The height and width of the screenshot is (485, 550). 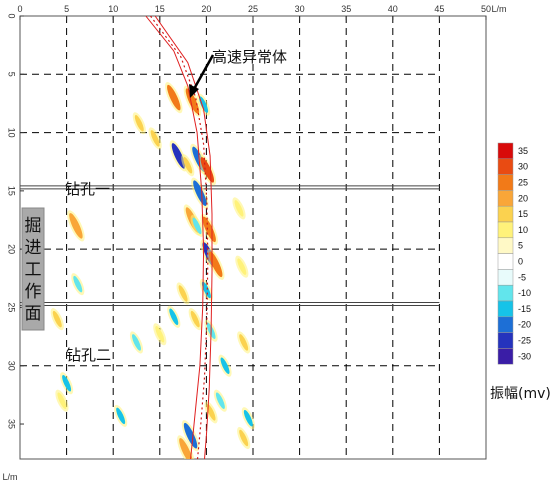 I want to click on borehole-2-label: 钻孔二, so click(x=88, y=355).